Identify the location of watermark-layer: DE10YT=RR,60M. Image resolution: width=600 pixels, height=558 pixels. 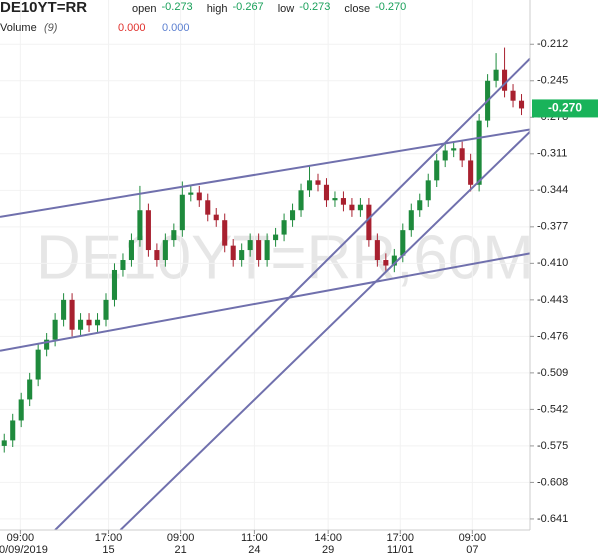
(285, 257).